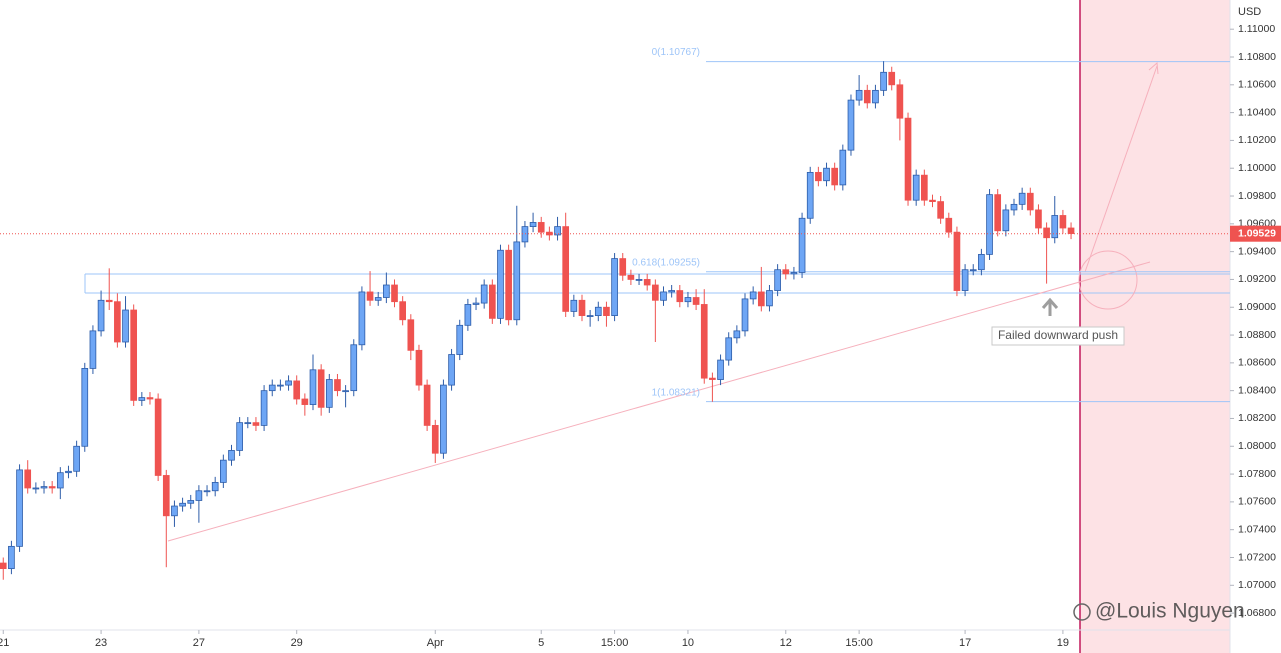 Image resolution: width=1281 pixels, height=653 pixels. Describe the element at coordinates (1257, 168) in the screenshot. I see `y-tick-label: 1.10000` at that location.